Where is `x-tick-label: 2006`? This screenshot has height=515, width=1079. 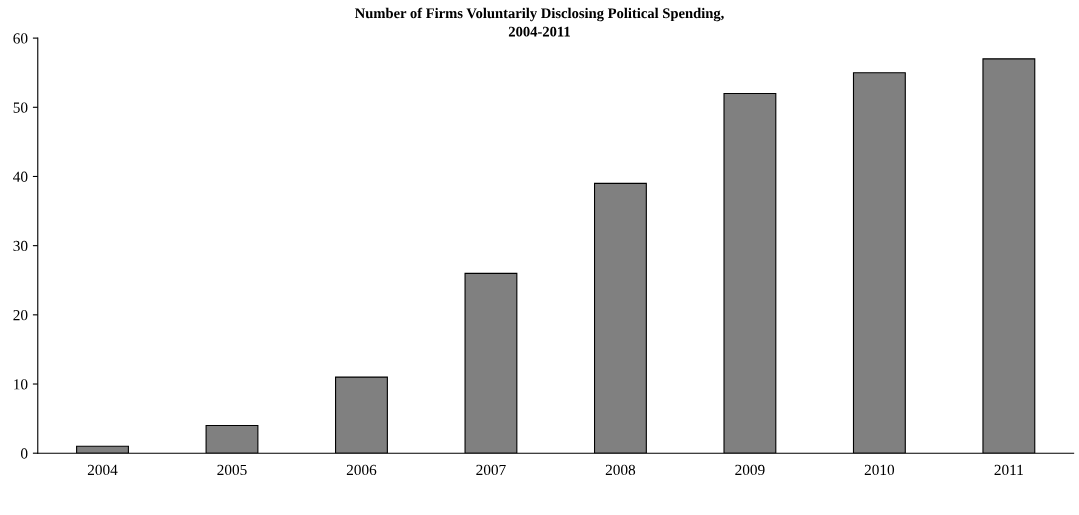 x-tick-label: 2006 is located at coordinates (361, 470).